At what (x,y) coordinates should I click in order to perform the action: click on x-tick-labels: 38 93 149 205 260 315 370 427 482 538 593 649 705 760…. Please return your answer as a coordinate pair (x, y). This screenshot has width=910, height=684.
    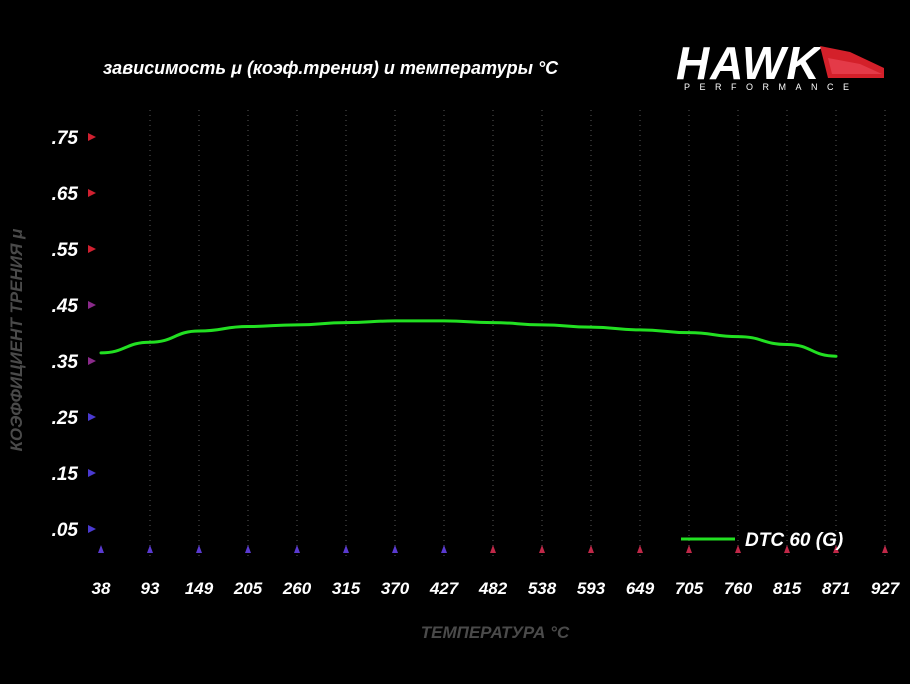
    Looking at the image, I should click on (496, 571).